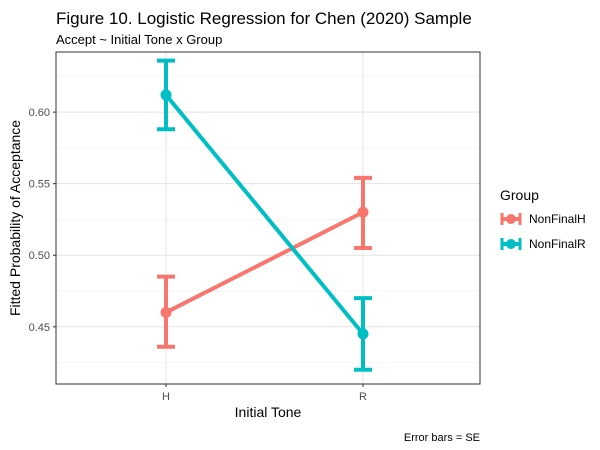 The height and width of the screenshot is (450, 600). I want to click on legend-item-nonfinalh: NonFinalH, so click(543, 219).